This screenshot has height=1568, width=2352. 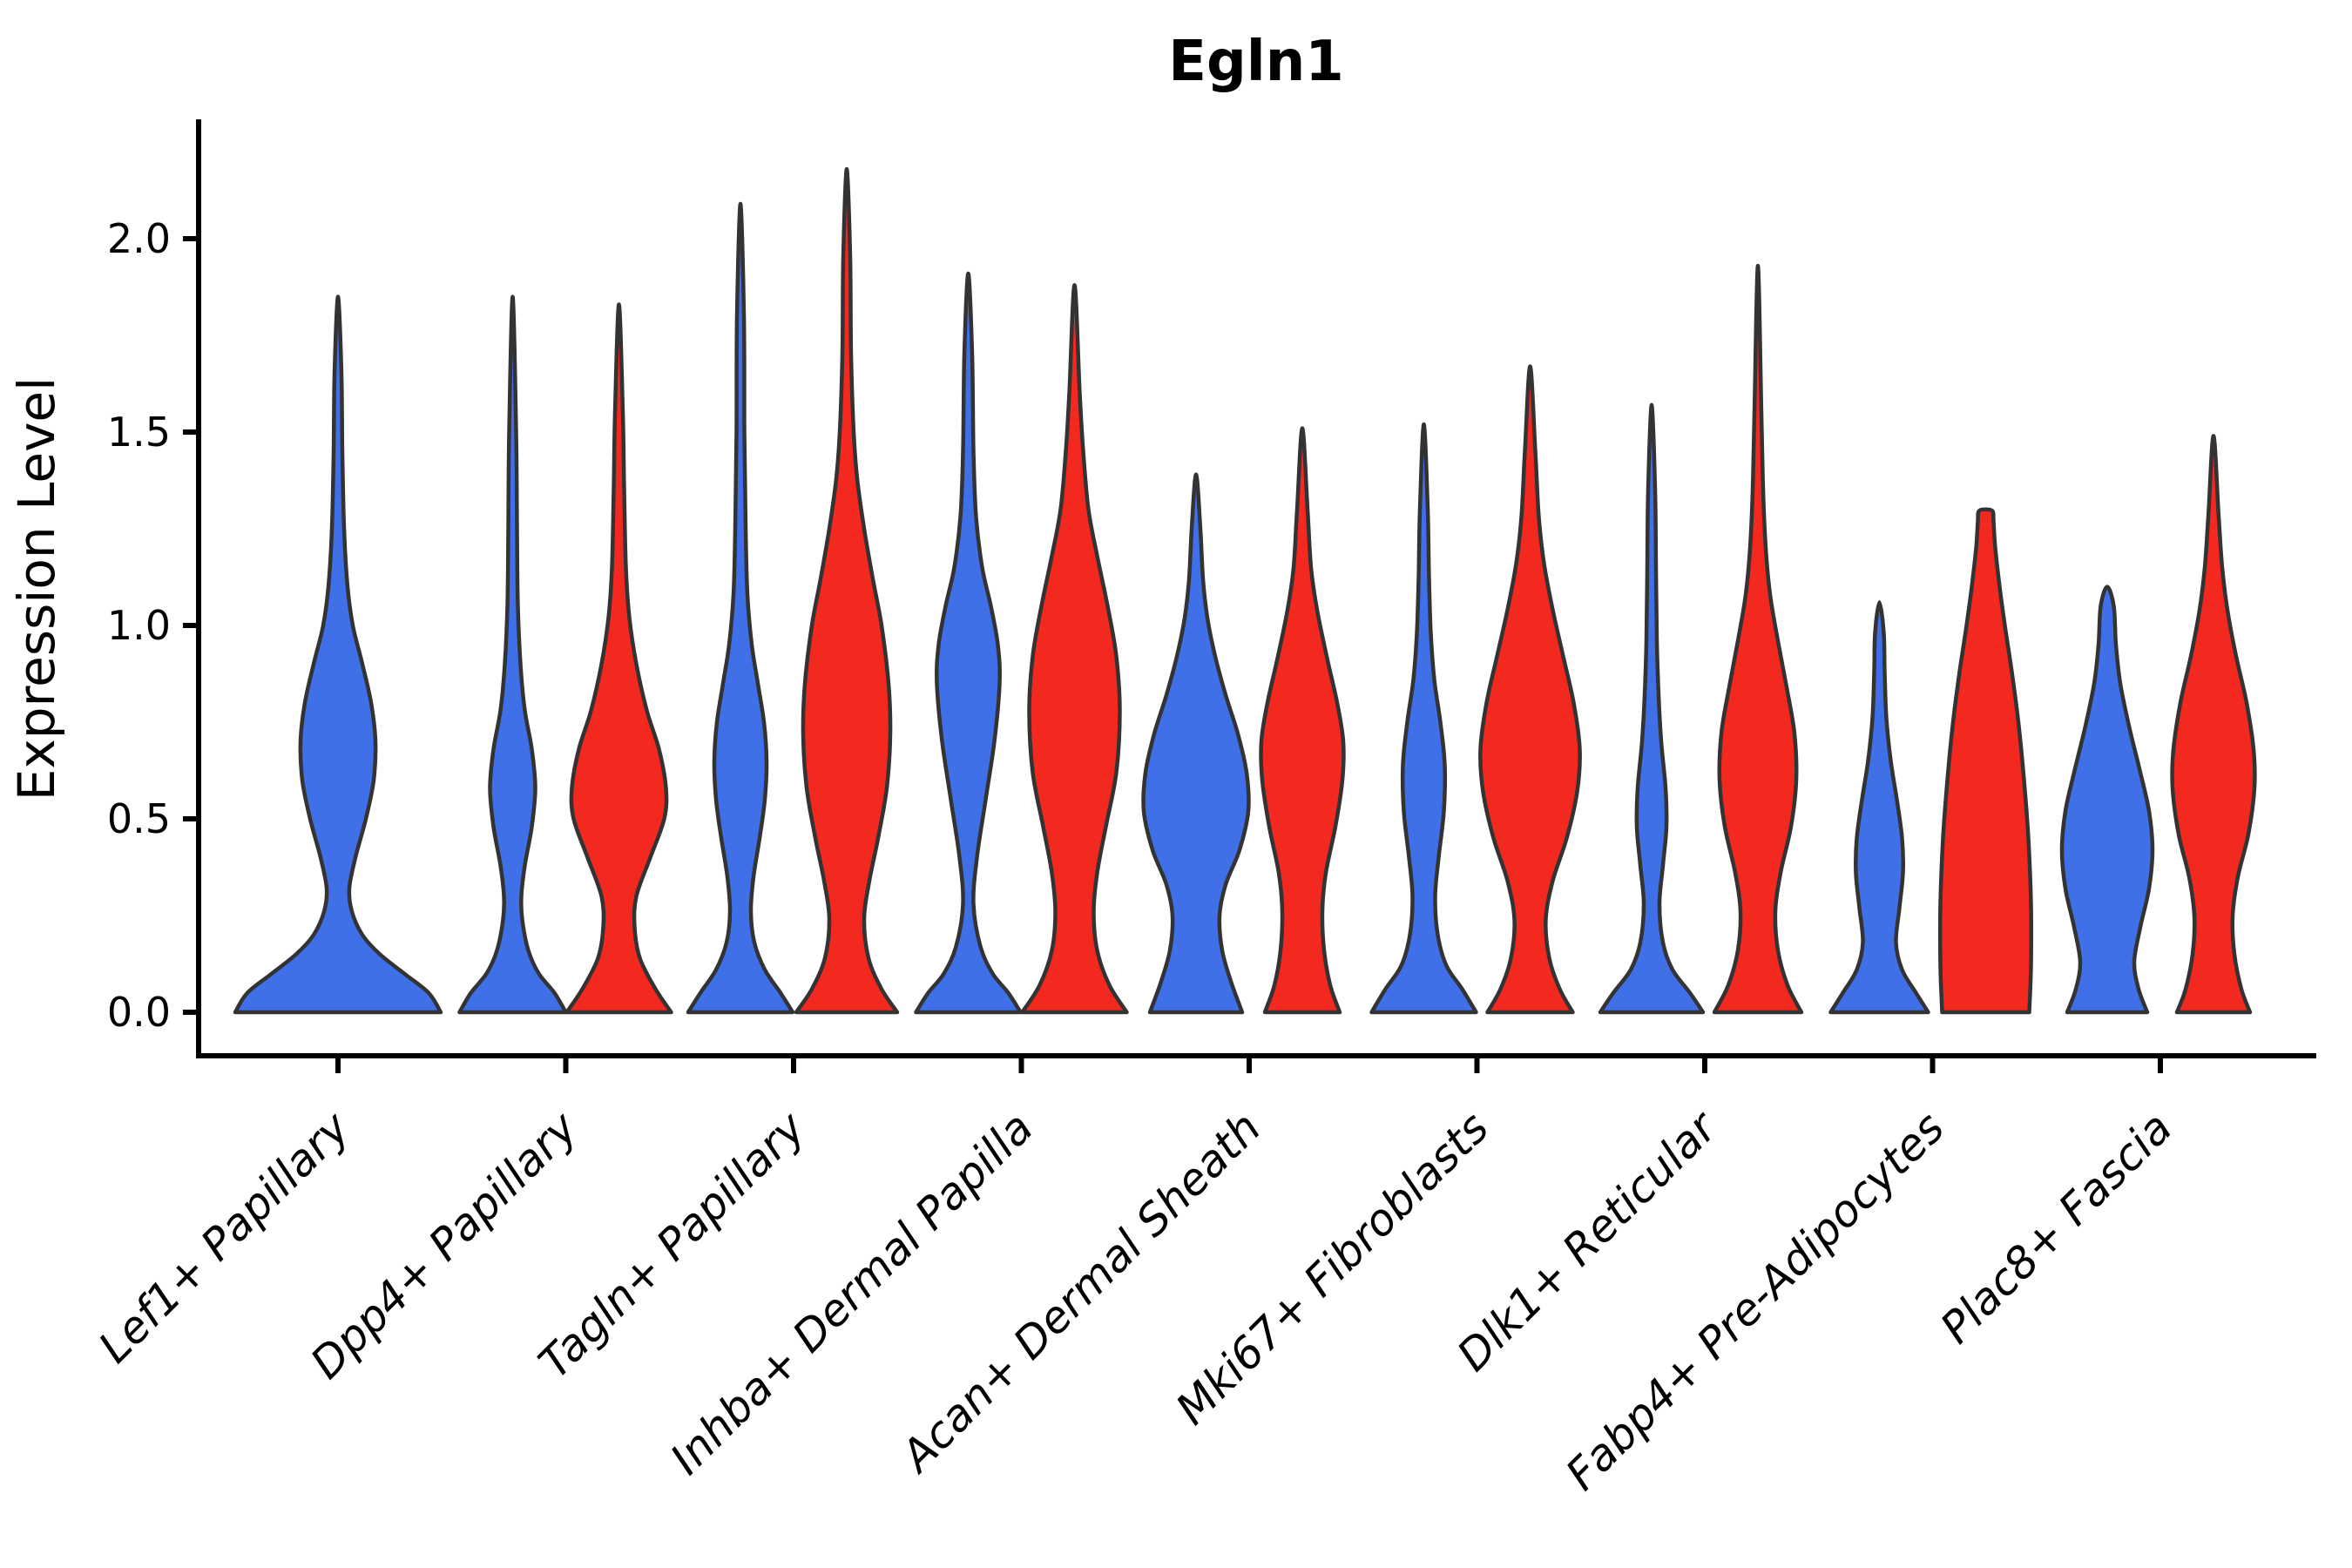 I want to click on x-tick-label-acan-dermal-sheath: Acan+ Dermal Sheath, so click(x=1080, y=1292).